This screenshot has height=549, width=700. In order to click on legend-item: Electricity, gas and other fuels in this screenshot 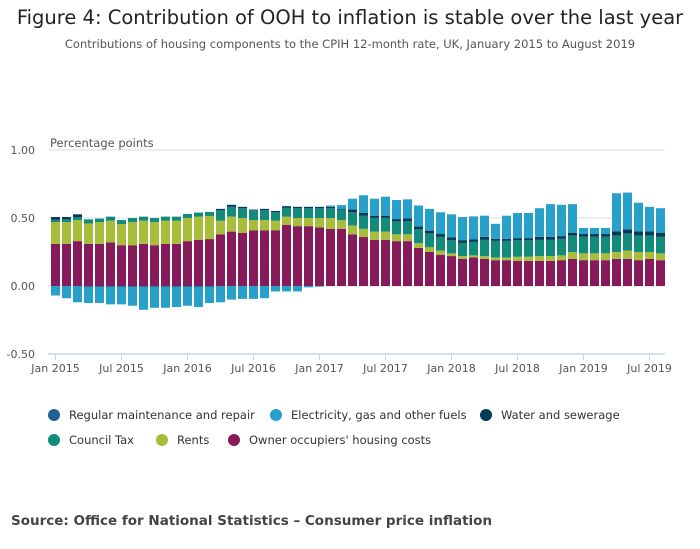, I will do `click(368, 415)`.